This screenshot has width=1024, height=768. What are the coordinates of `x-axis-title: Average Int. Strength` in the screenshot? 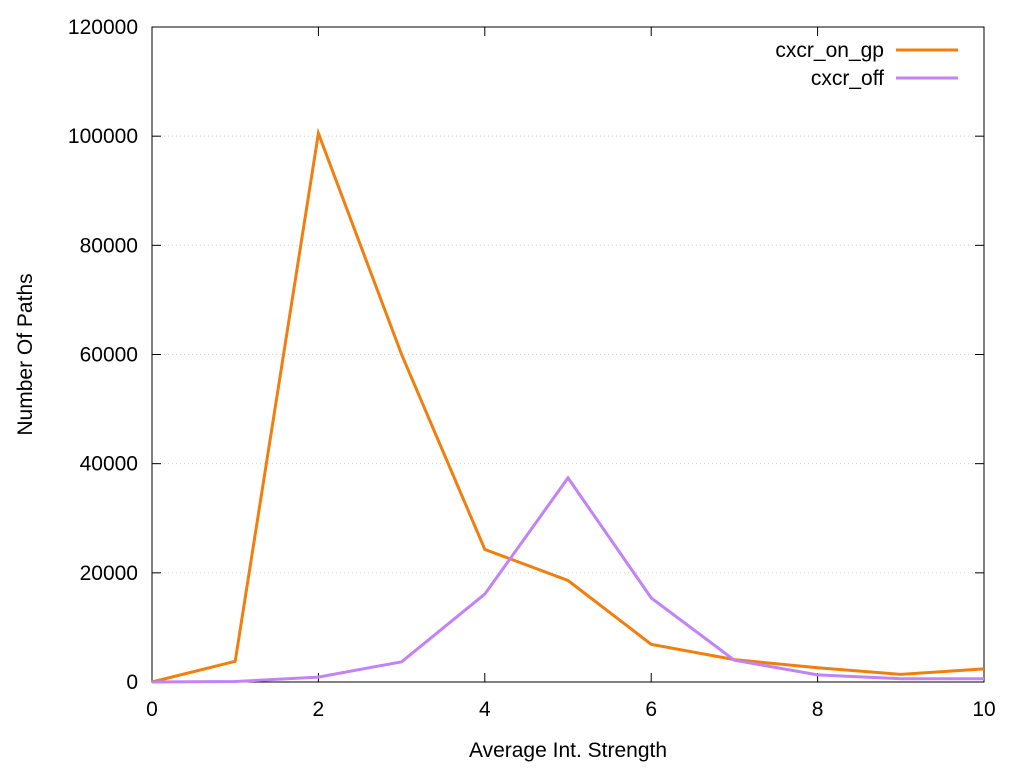 It's located at (568, 750).